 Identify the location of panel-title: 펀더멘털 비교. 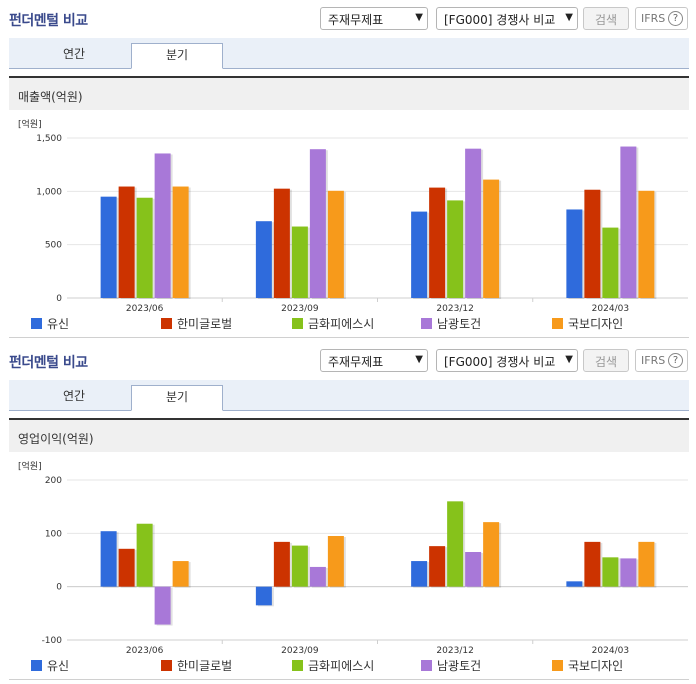
(48, 363).